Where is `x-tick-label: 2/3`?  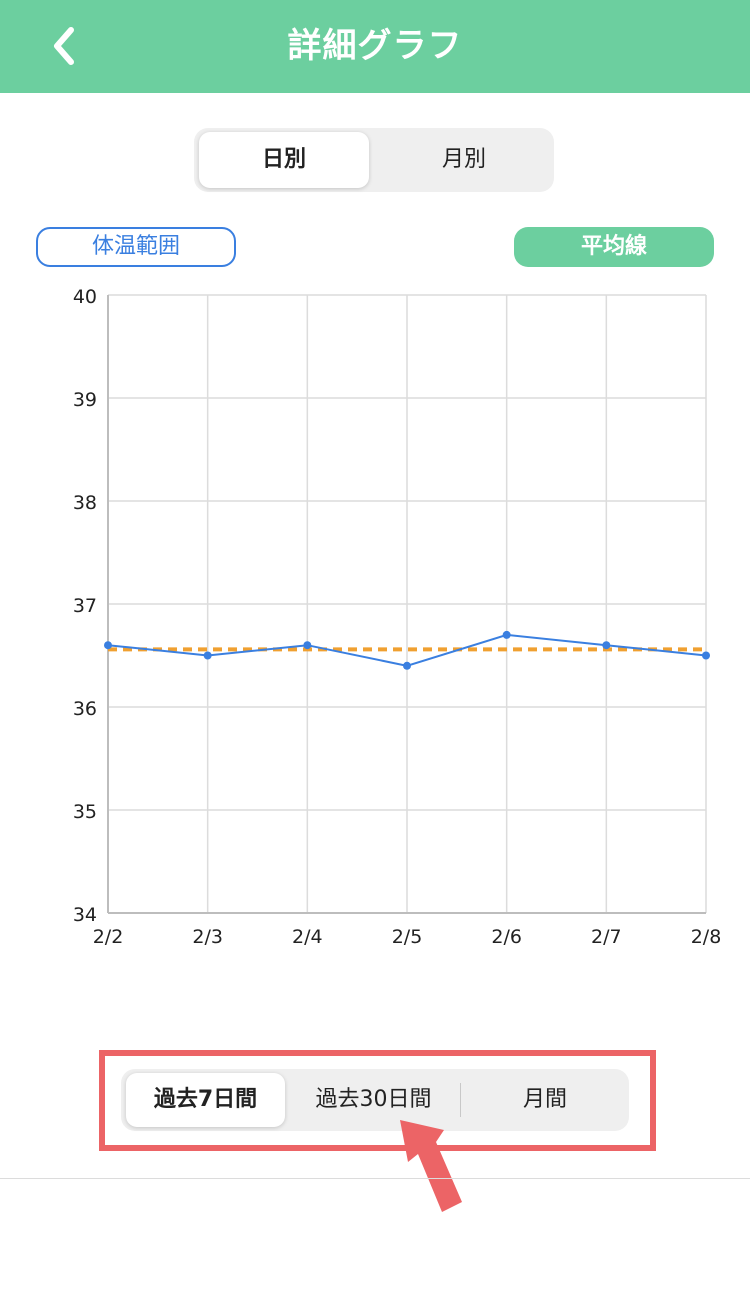
x-tick-label: 2/3 is located at coordinates (207, 937).